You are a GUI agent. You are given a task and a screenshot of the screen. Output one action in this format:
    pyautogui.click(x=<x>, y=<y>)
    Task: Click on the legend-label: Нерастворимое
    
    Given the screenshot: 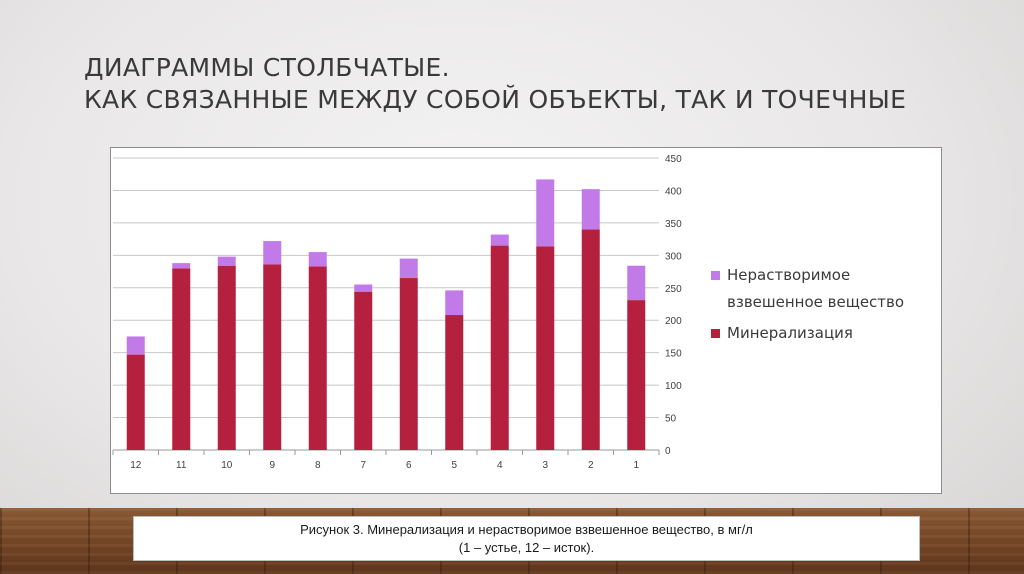 What is the action you would take?
    pyautogui.click(x=788, y=275)
    